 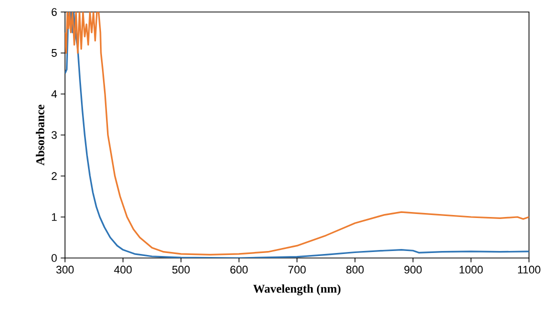 I want to click on y-tick-label: 3, so click(x=54, y=135).